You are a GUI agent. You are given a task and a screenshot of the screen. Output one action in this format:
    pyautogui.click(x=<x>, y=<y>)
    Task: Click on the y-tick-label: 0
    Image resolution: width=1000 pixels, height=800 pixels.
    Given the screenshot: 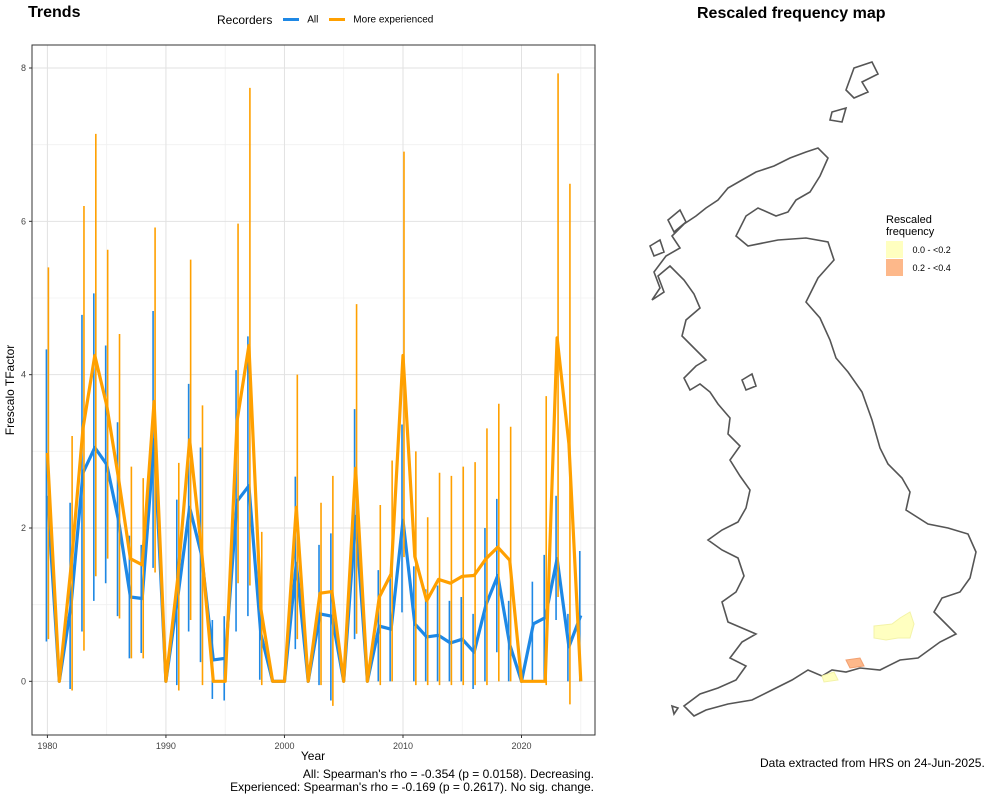 What is the action you would take?
    pyautogui.click(x=23, y=681)
    